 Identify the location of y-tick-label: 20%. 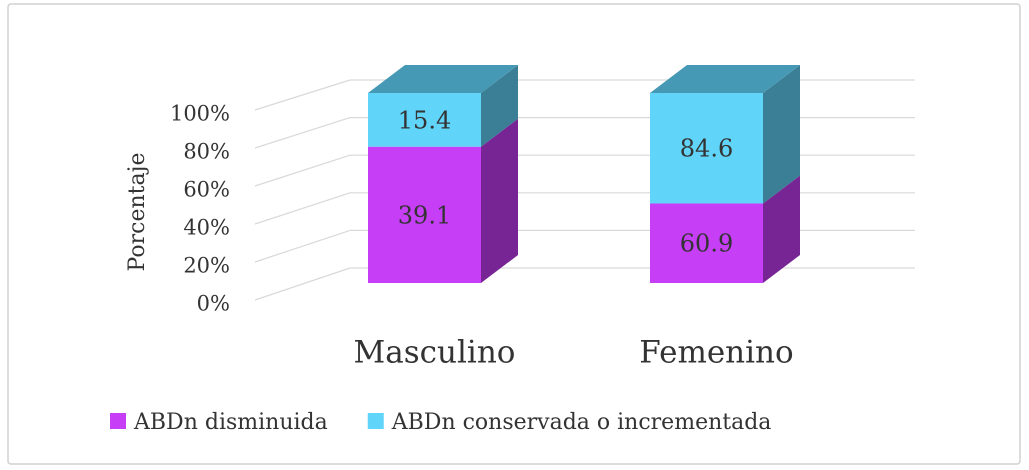
(206, 266).